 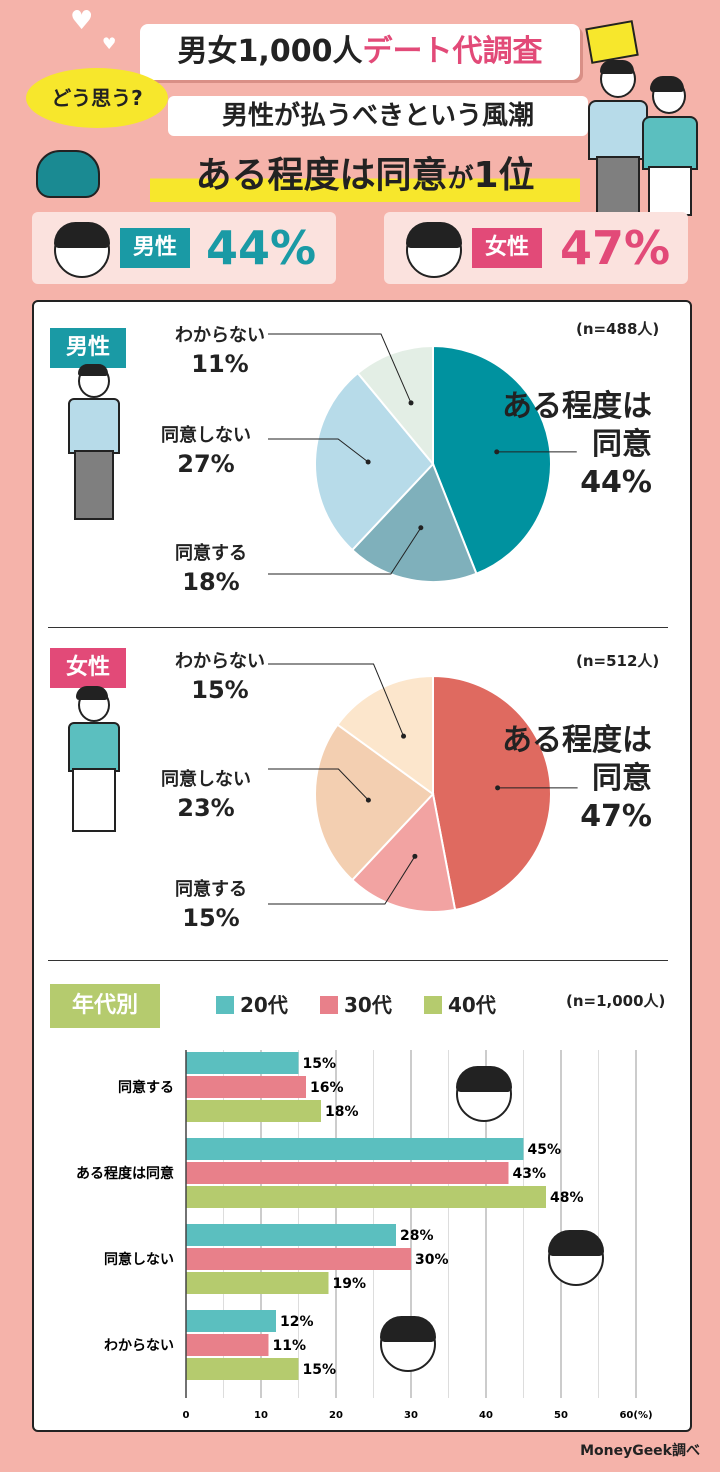 What do you see at coordinates (411, 1415) in the screenshot?
I see `x-tick-label: 30` at bounding box center [411, 1415].